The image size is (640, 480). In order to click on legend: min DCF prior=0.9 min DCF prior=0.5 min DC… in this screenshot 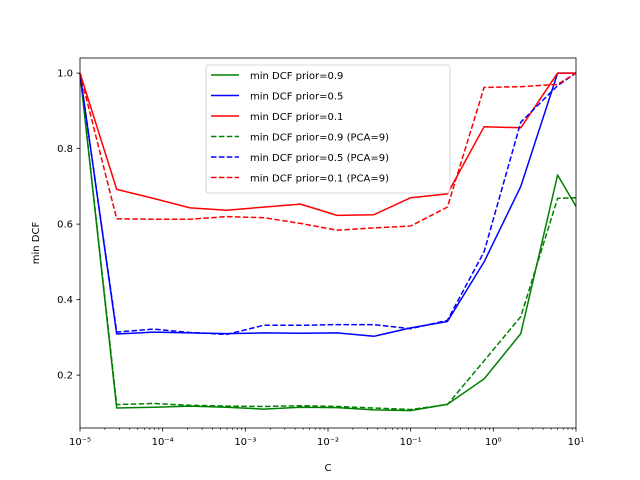, I will do `click(328, 129)`.